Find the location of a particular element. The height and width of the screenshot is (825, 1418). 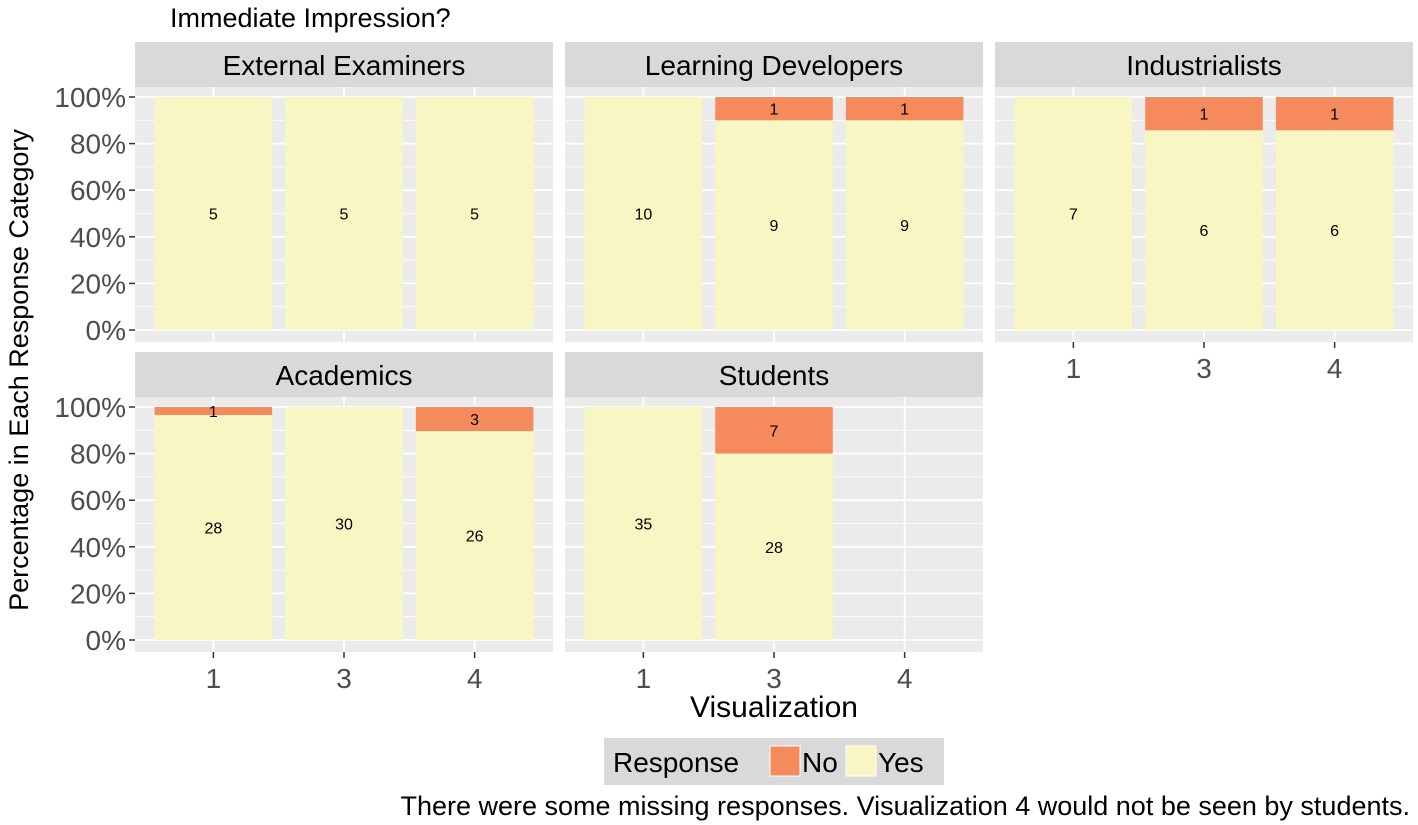

legend-label-no: No is located at coordinates (820, 762).